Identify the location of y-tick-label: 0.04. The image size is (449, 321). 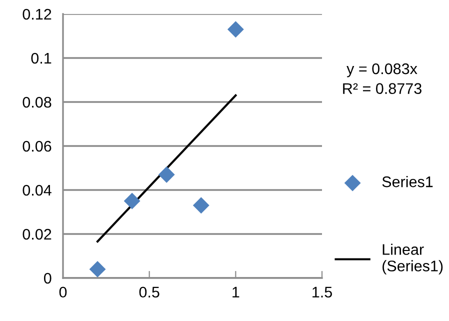
(37, 190).